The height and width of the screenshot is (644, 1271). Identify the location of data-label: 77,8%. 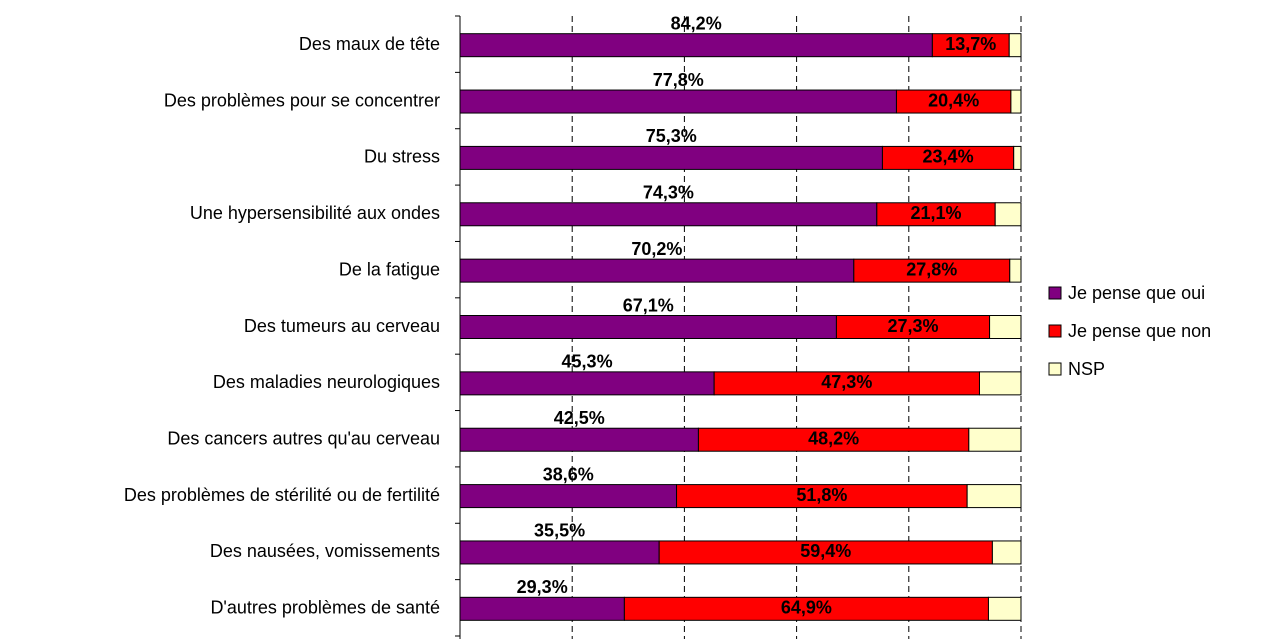
(678, 80).